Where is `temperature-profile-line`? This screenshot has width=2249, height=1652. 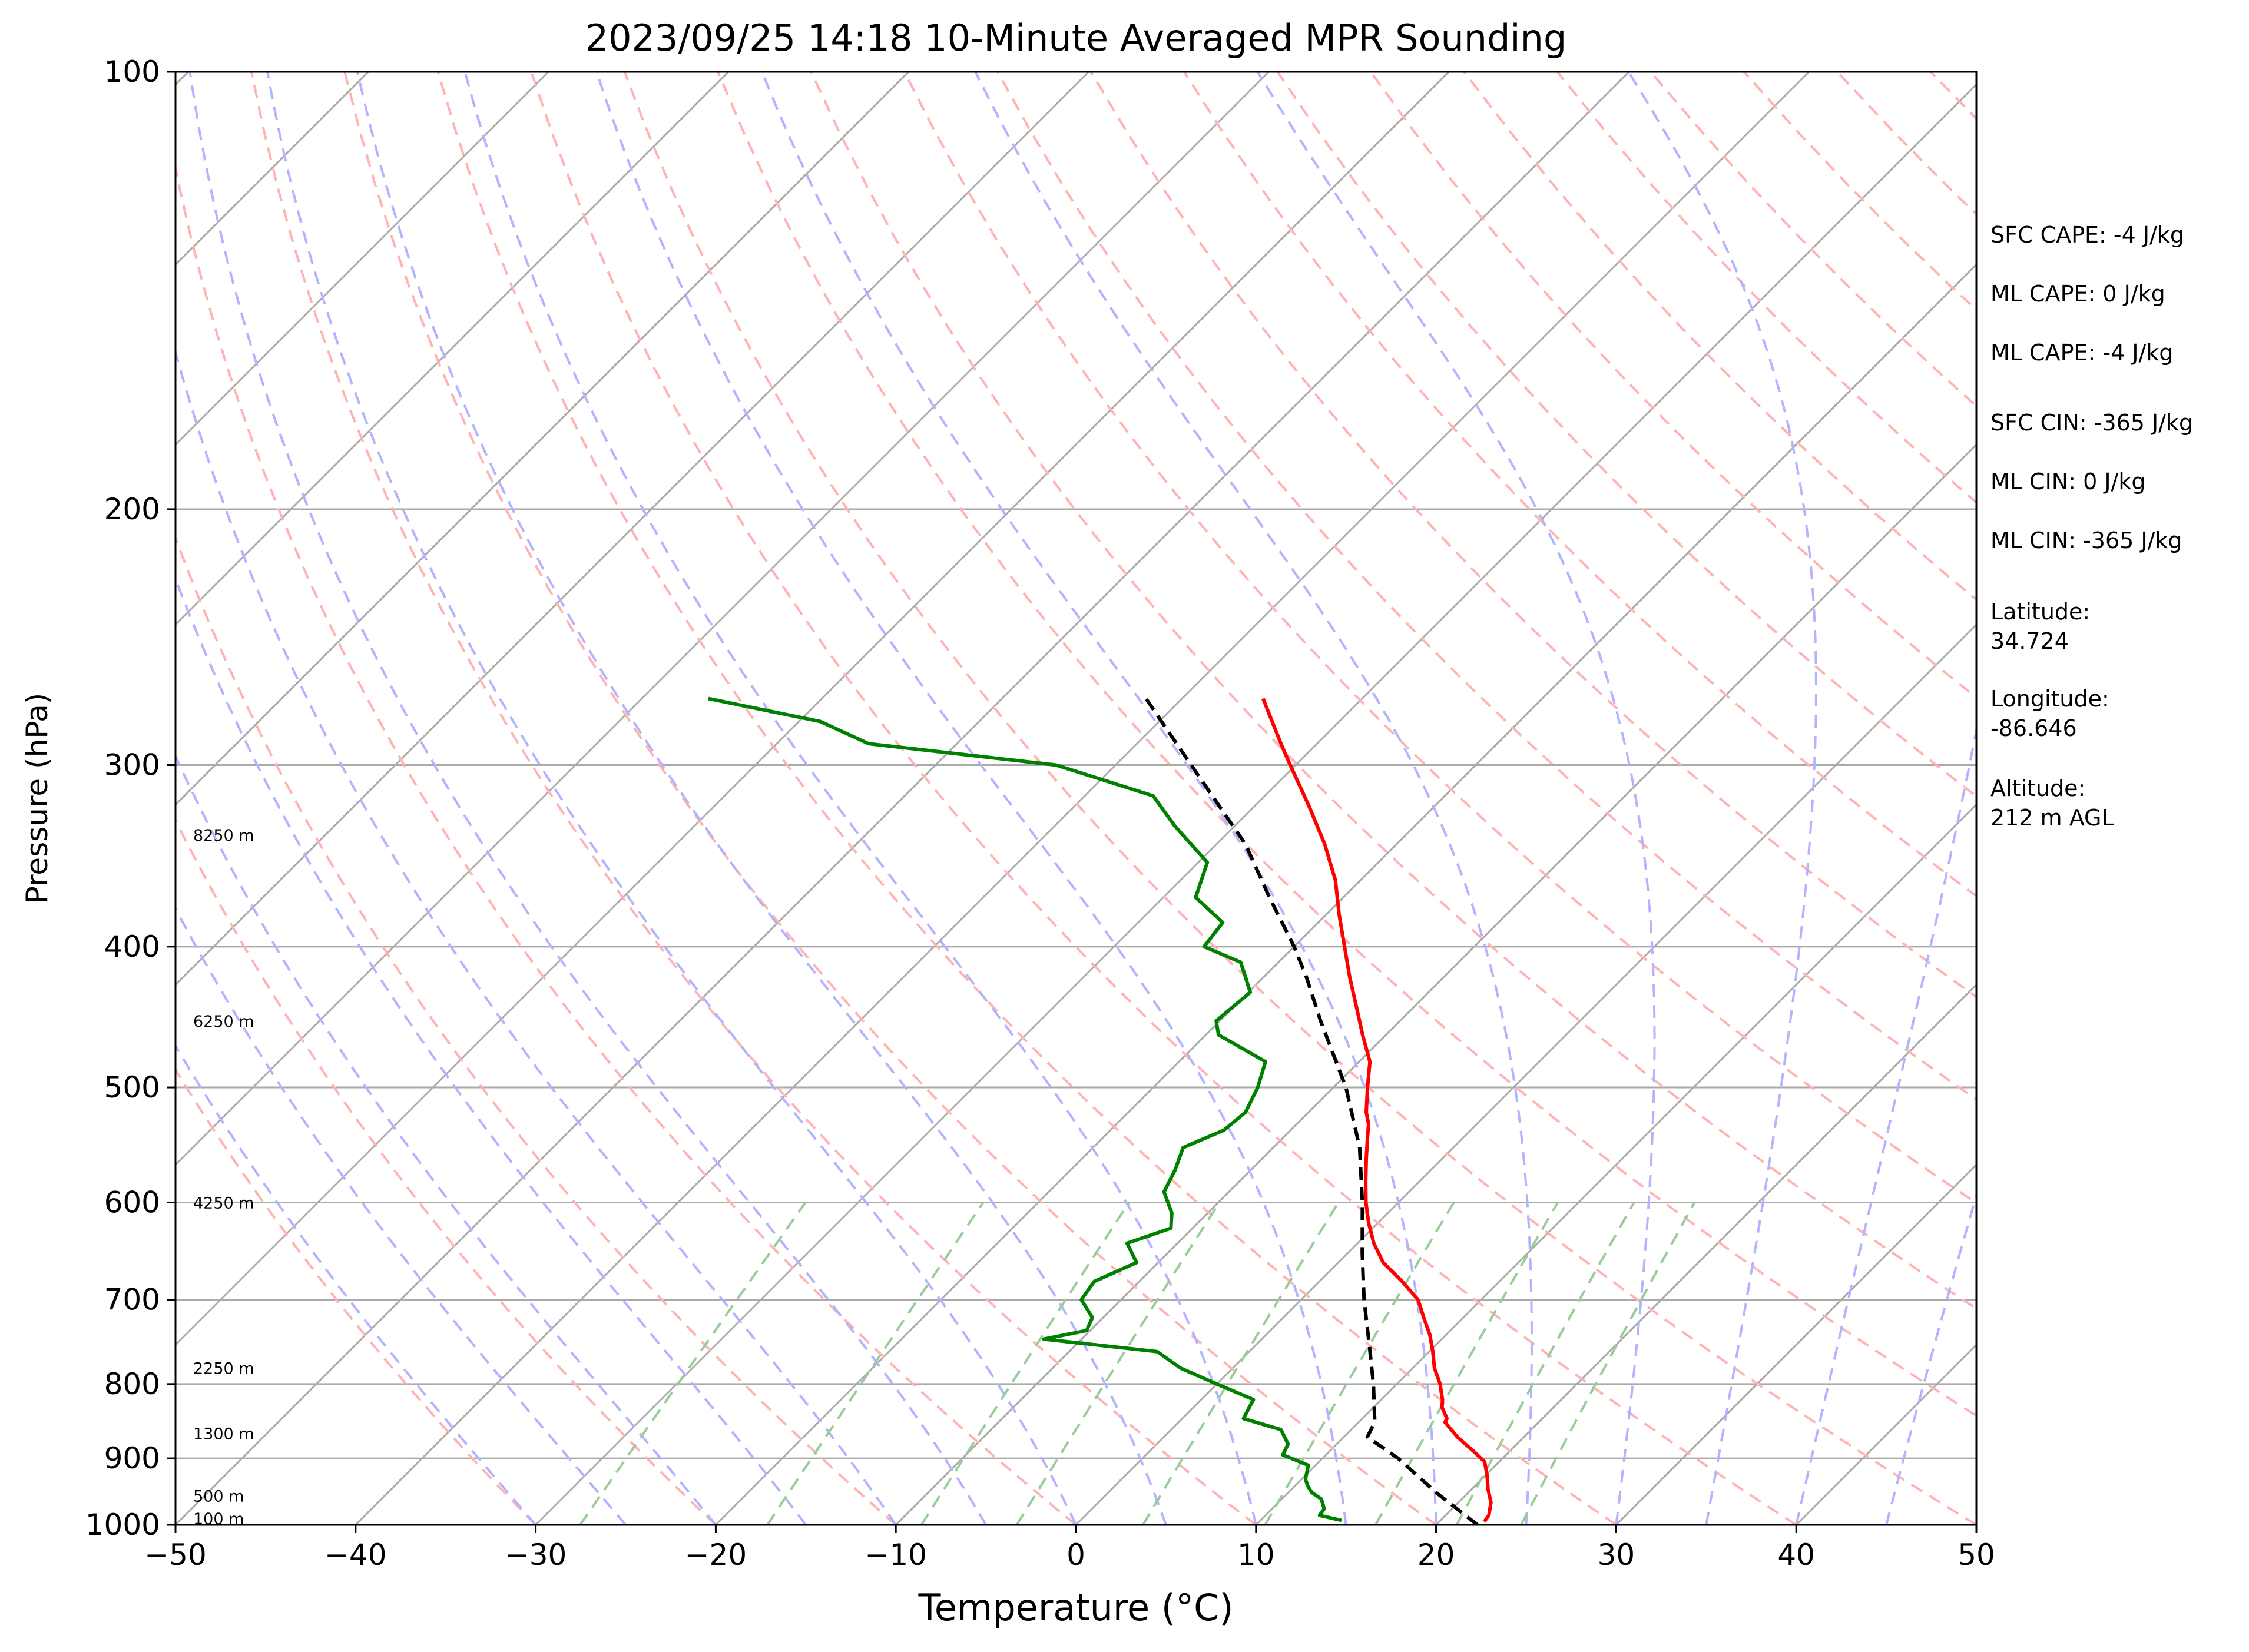 temperature-profile-line is located at coordinates (1377, 1110).